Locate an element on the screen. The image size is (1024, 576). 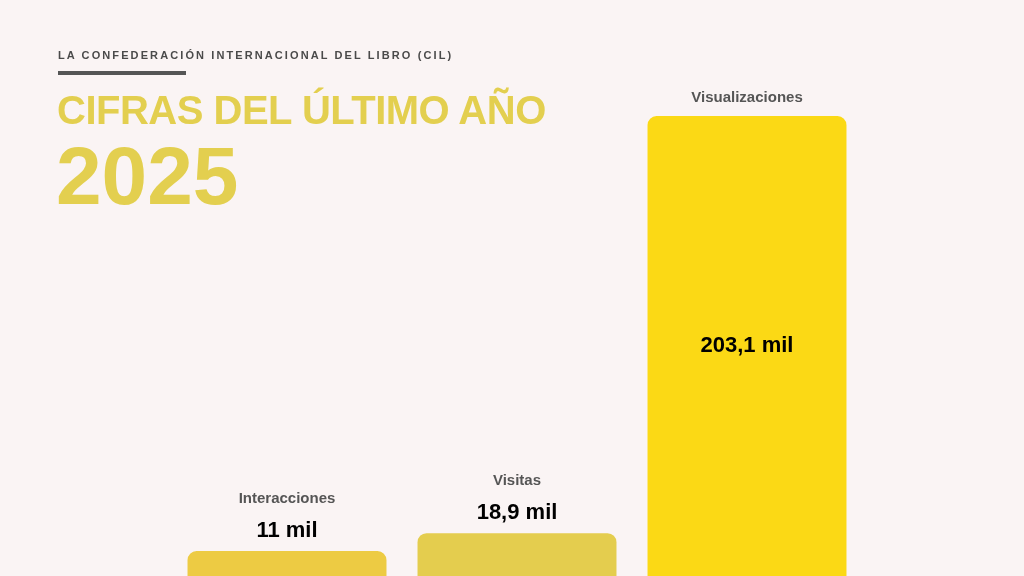
text: LA CONFEDERACIÓN INTERNACIONAL DEL LIBRO (CIL) is located at coordinates (256, 55).